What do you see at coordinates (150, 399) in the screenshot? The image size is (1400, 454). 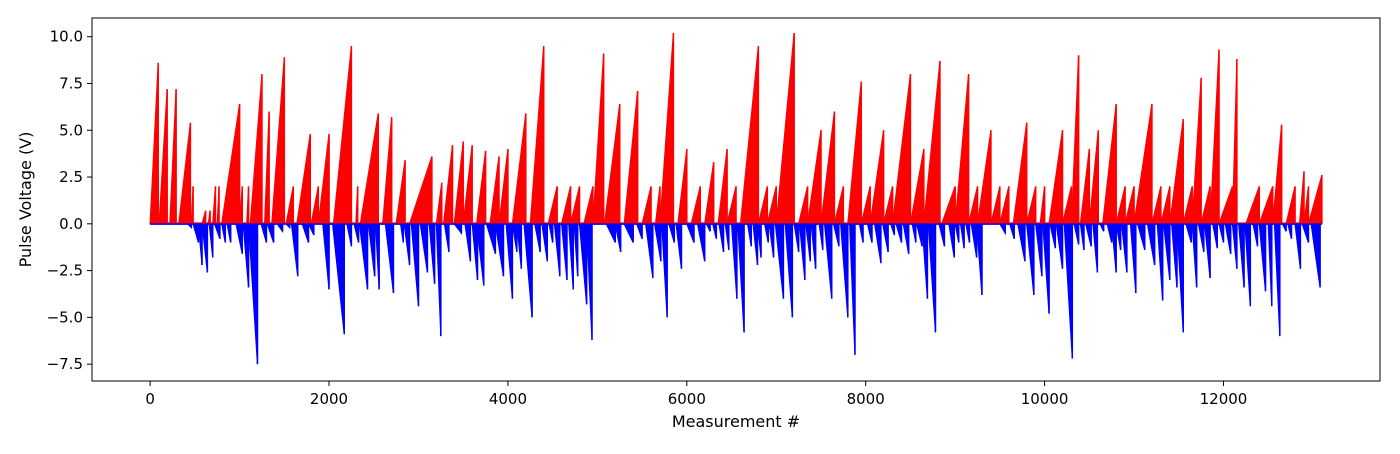 I see `x-tick-label: 0` at bounding box center [150, 399].